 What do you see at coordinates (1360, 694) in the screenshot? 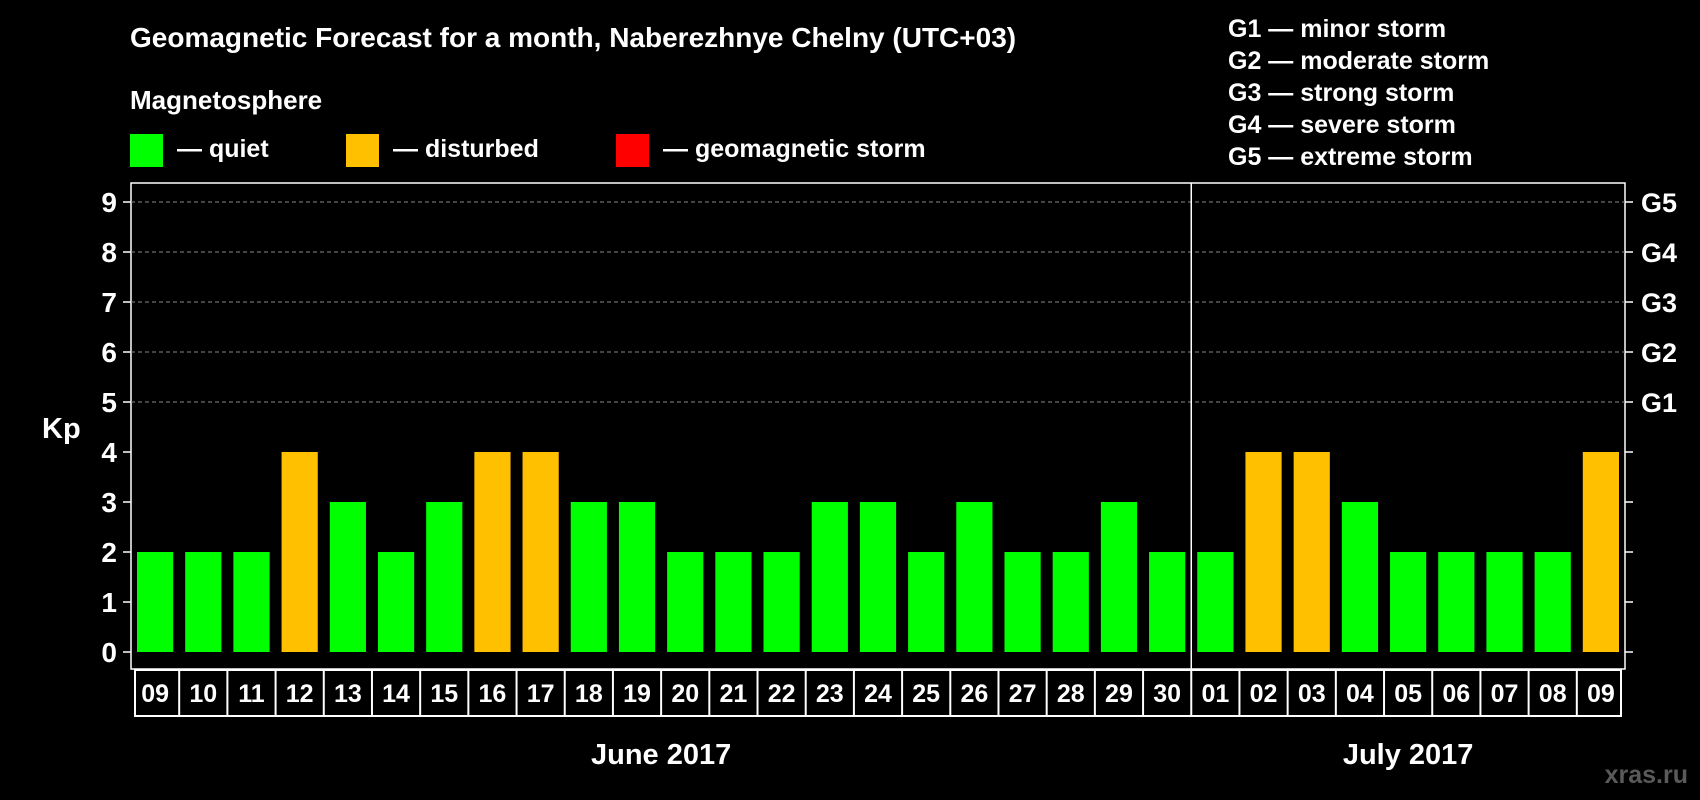
I see `x-tick-label: 04` at bounding box center [1360, 694].